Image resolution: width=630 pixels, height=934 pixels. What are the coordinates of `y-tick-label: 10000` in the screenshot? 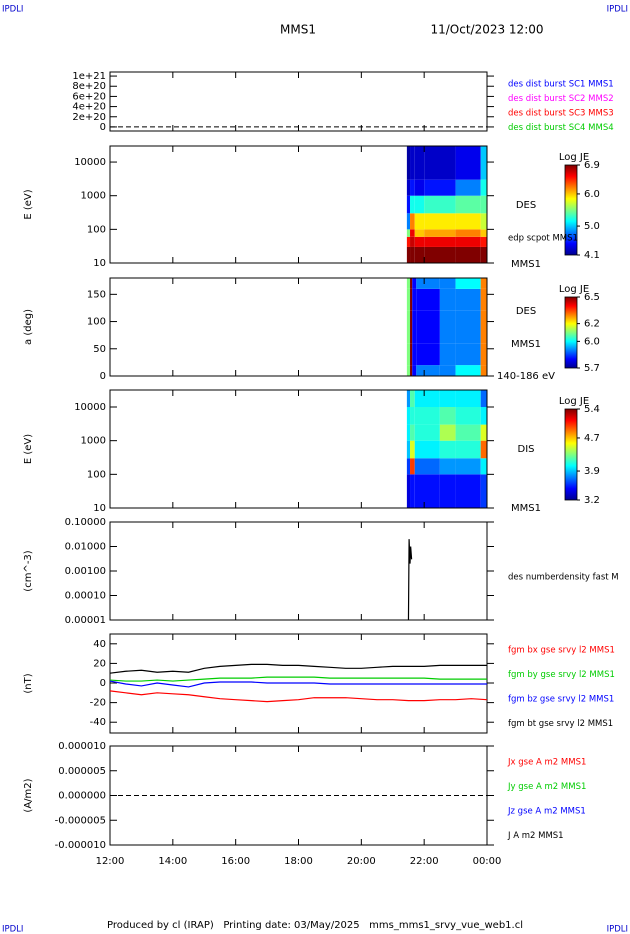 It's located at (90, 407).